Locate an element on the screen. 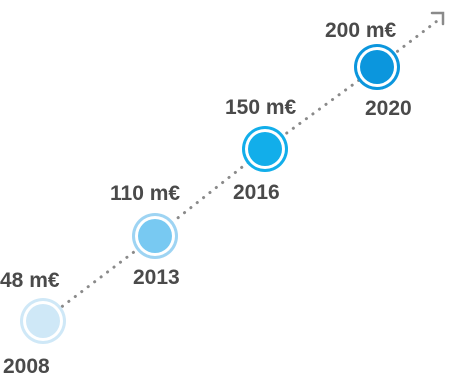  year-label-2013: 2013 is located at coordinates (156, 277).